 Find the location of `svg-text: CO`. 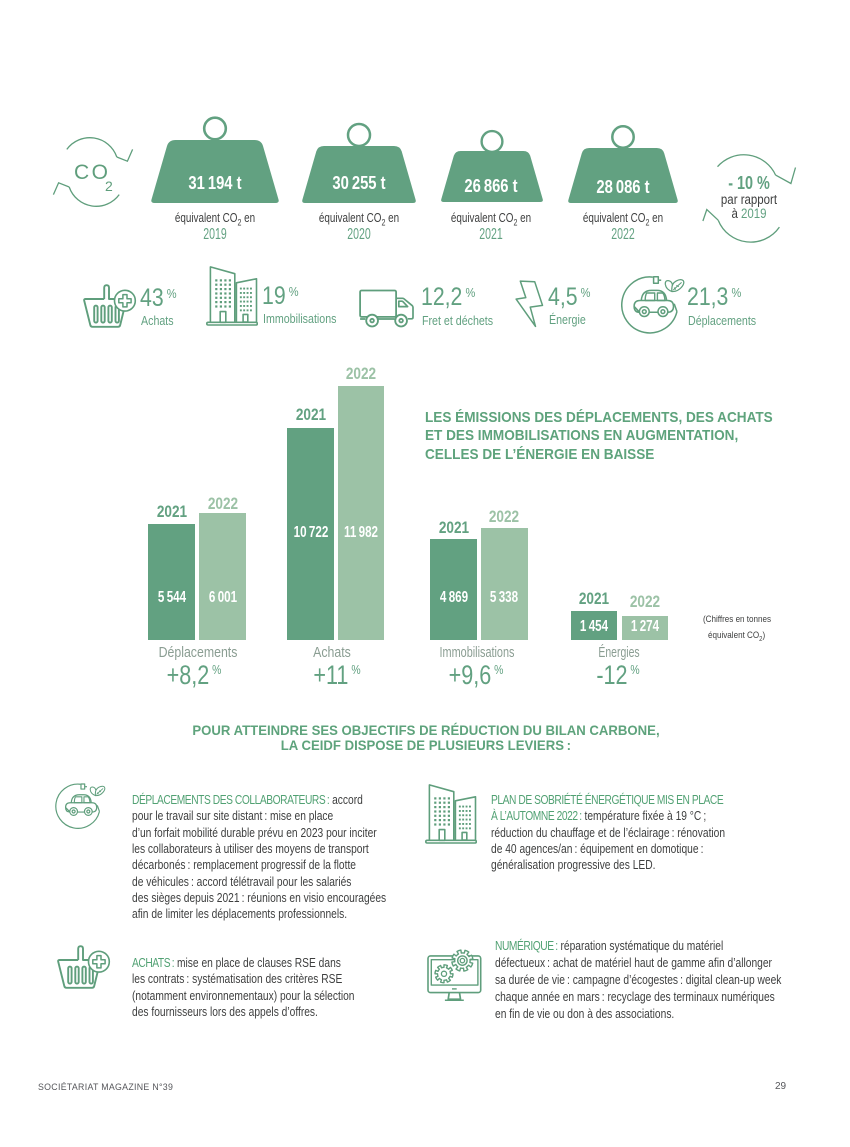

svg-text: CO is located at coordinates (92, 172).